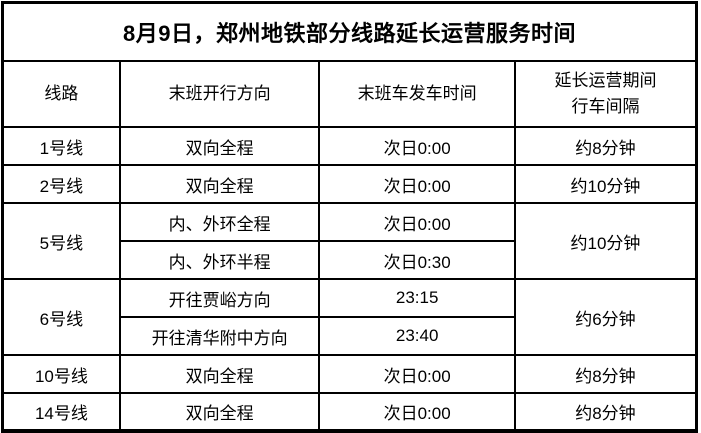  What do you see at coordinates (219, 336) in the screenshot?
I see `direction-cell: 开往清华附中方向` at bounding box center [219, 336].